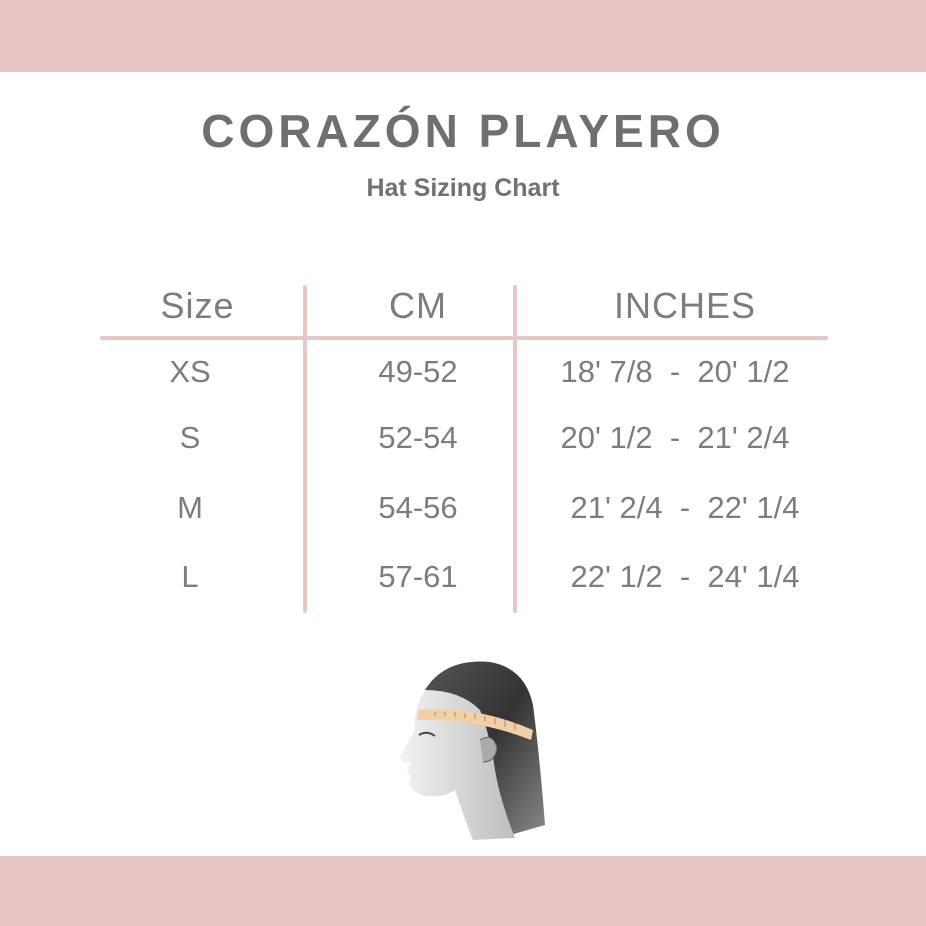 This screenshot has height=926, width=926. I want to click on tape-ticks, so click(475, 721).